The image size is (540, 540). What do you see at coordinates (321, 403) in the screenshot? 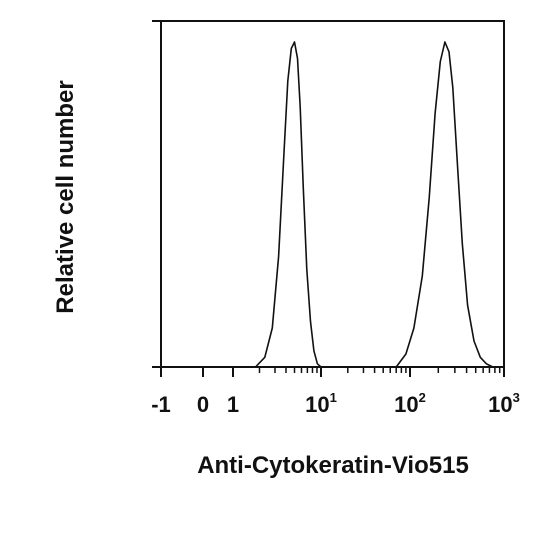
I see `x-tick-label: 10¹` at bounding box center [321, 403].